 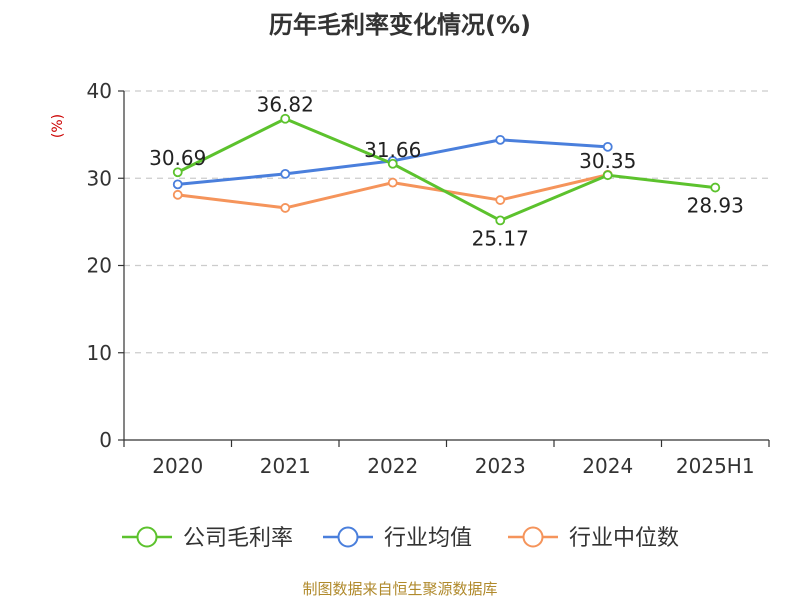 I want to click on y-tick-label-1: 10, so click(x=99, y=353).